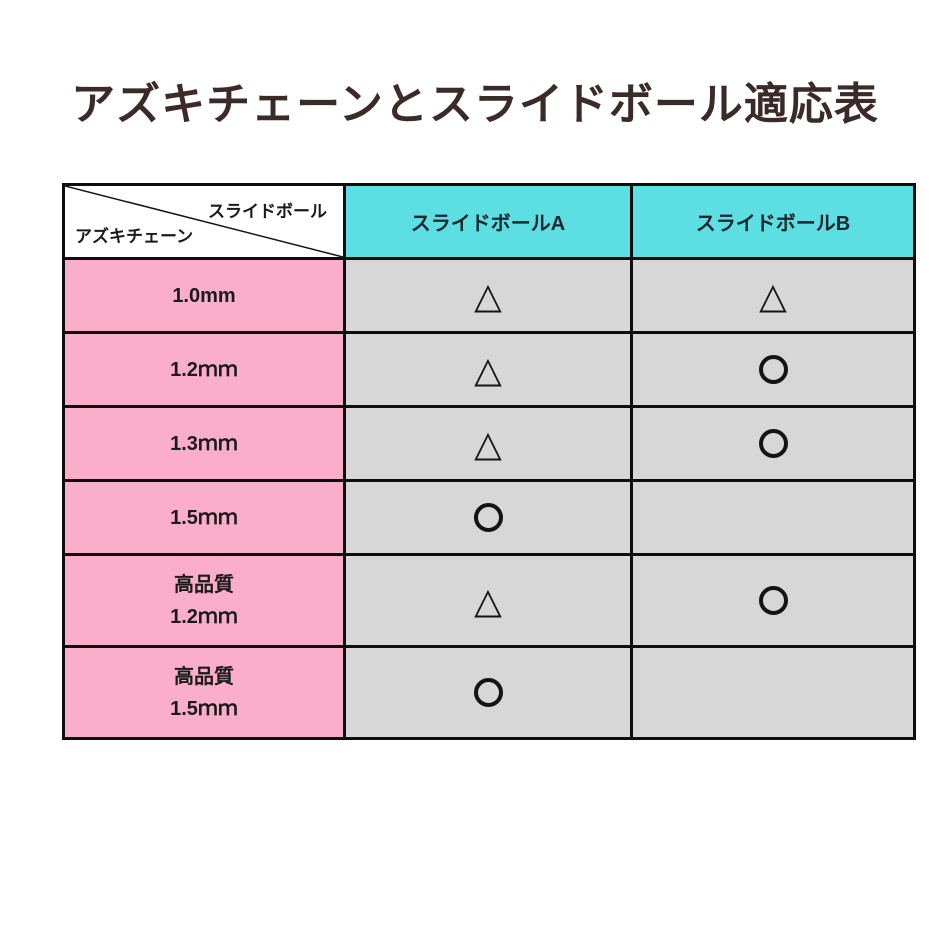  I want to click on row-label: 1.0mm, so click(204, 295).